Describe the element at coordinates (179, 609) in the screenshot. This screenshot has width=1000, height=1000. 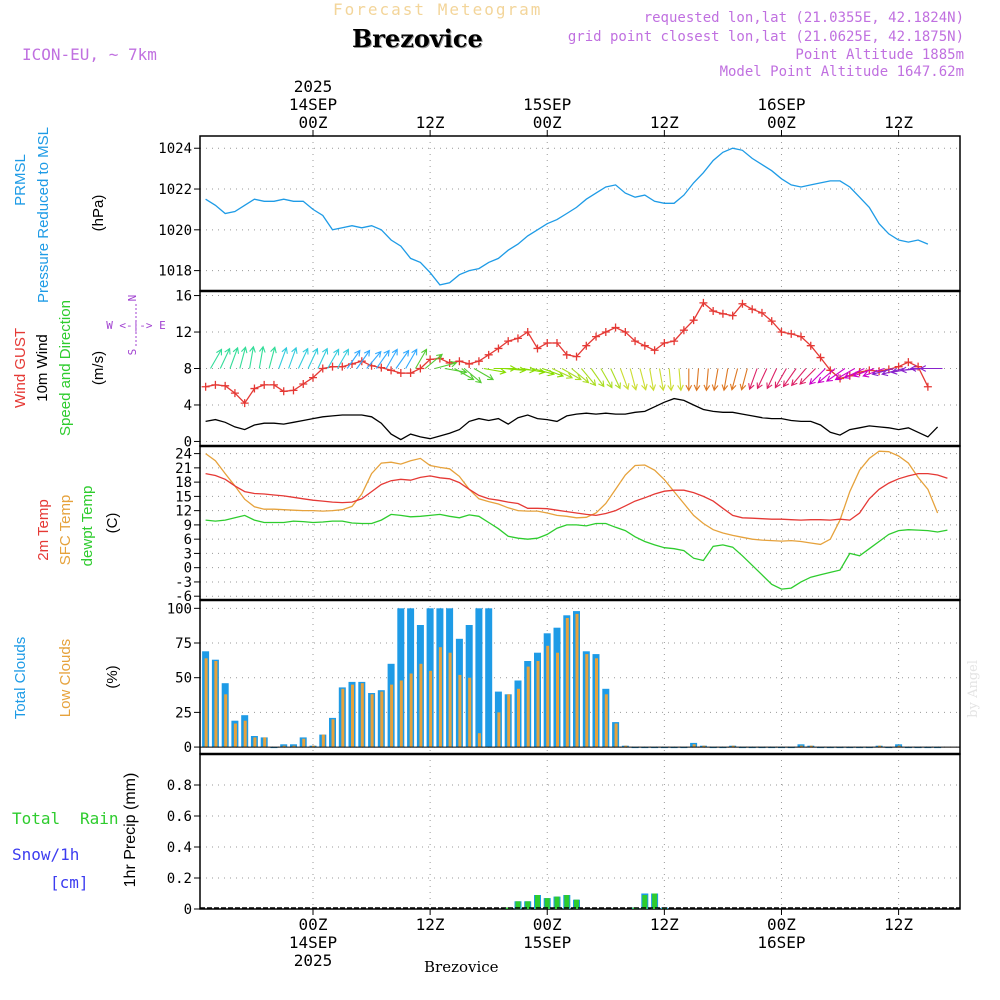
I see `y-tick-label: 100` at that location.